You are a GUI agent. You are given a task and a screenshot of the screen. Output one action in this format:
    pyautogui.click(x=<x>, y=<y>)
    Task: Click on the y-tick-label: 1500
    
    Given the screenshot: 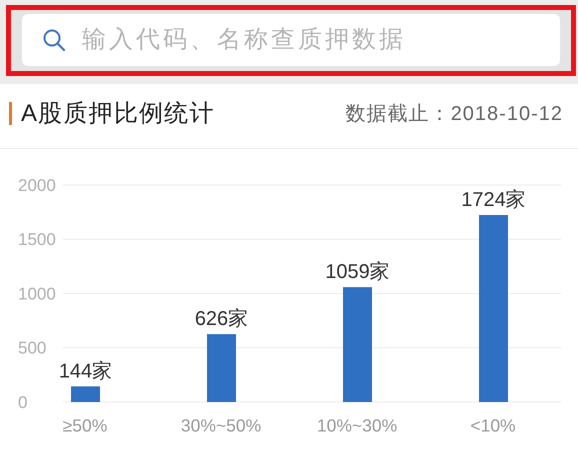 What is the action you would take?
    pyautogui.click(x=37, y=240)
    